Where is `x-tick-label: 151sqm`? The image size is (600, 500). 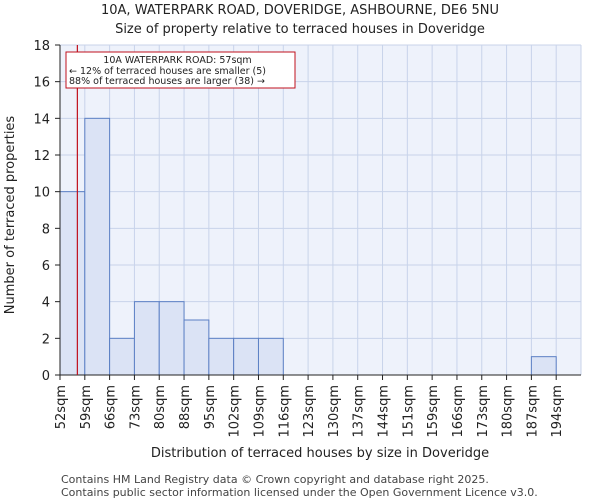 x-tick-label: 151sqm is located at coordinates (408, 411).